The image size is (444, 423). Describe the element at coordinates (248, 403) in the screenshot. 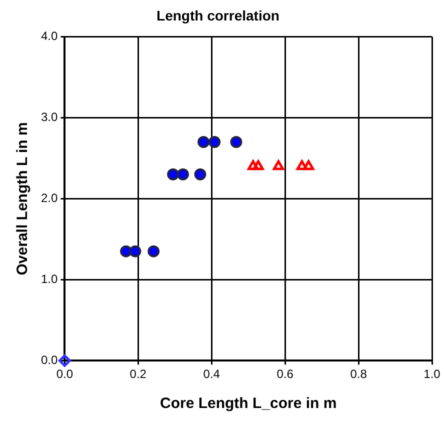

I see `x-axis-title: Core Length L_core in m` at that location.